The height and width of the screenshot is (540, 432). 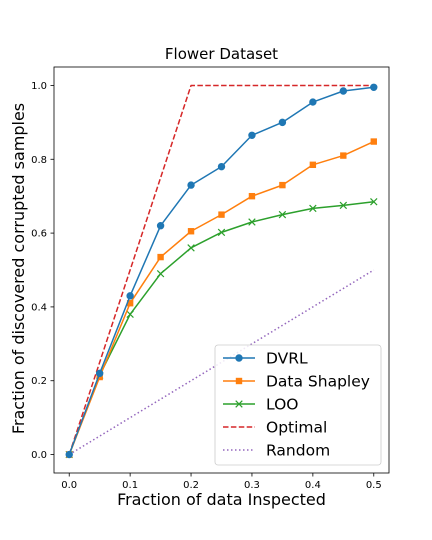 I want to click on legend-item-optimal: Optimal, so click(x=275, y=428).